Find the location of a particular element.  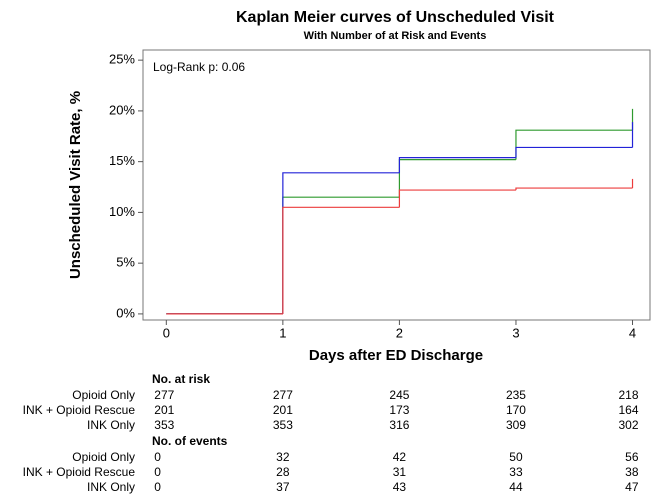

annotation: Log-Rank p: 0.06 is located at coordinates (199, 67).